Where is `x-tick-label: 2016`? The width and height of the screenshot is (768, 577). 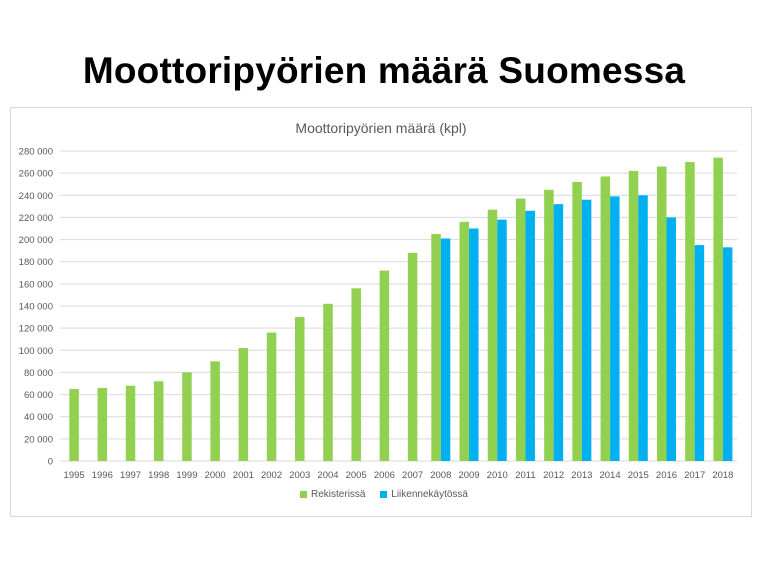 x-tick-label: 2016 is located at coordinates (666, 475).